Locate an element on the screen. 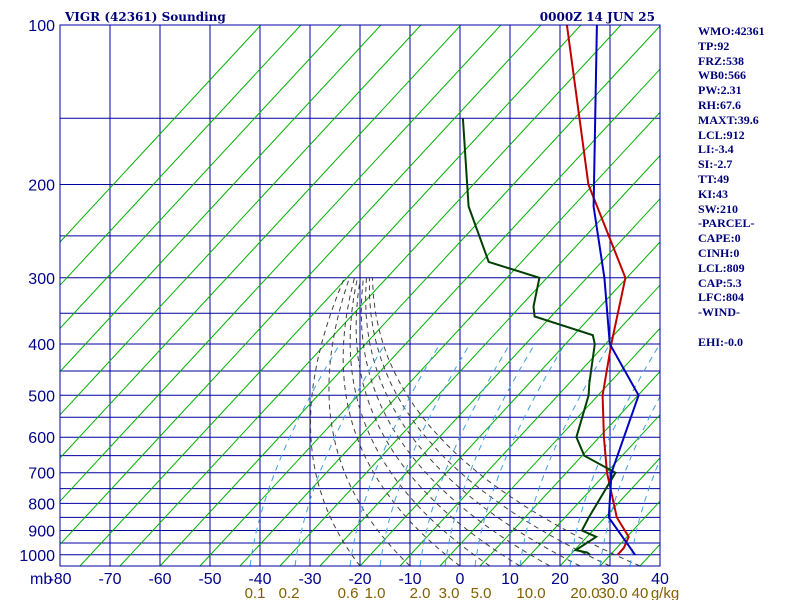 The height and width of the screenshot is (600, 800). temperature-trace is located at coordinates (597, 290).